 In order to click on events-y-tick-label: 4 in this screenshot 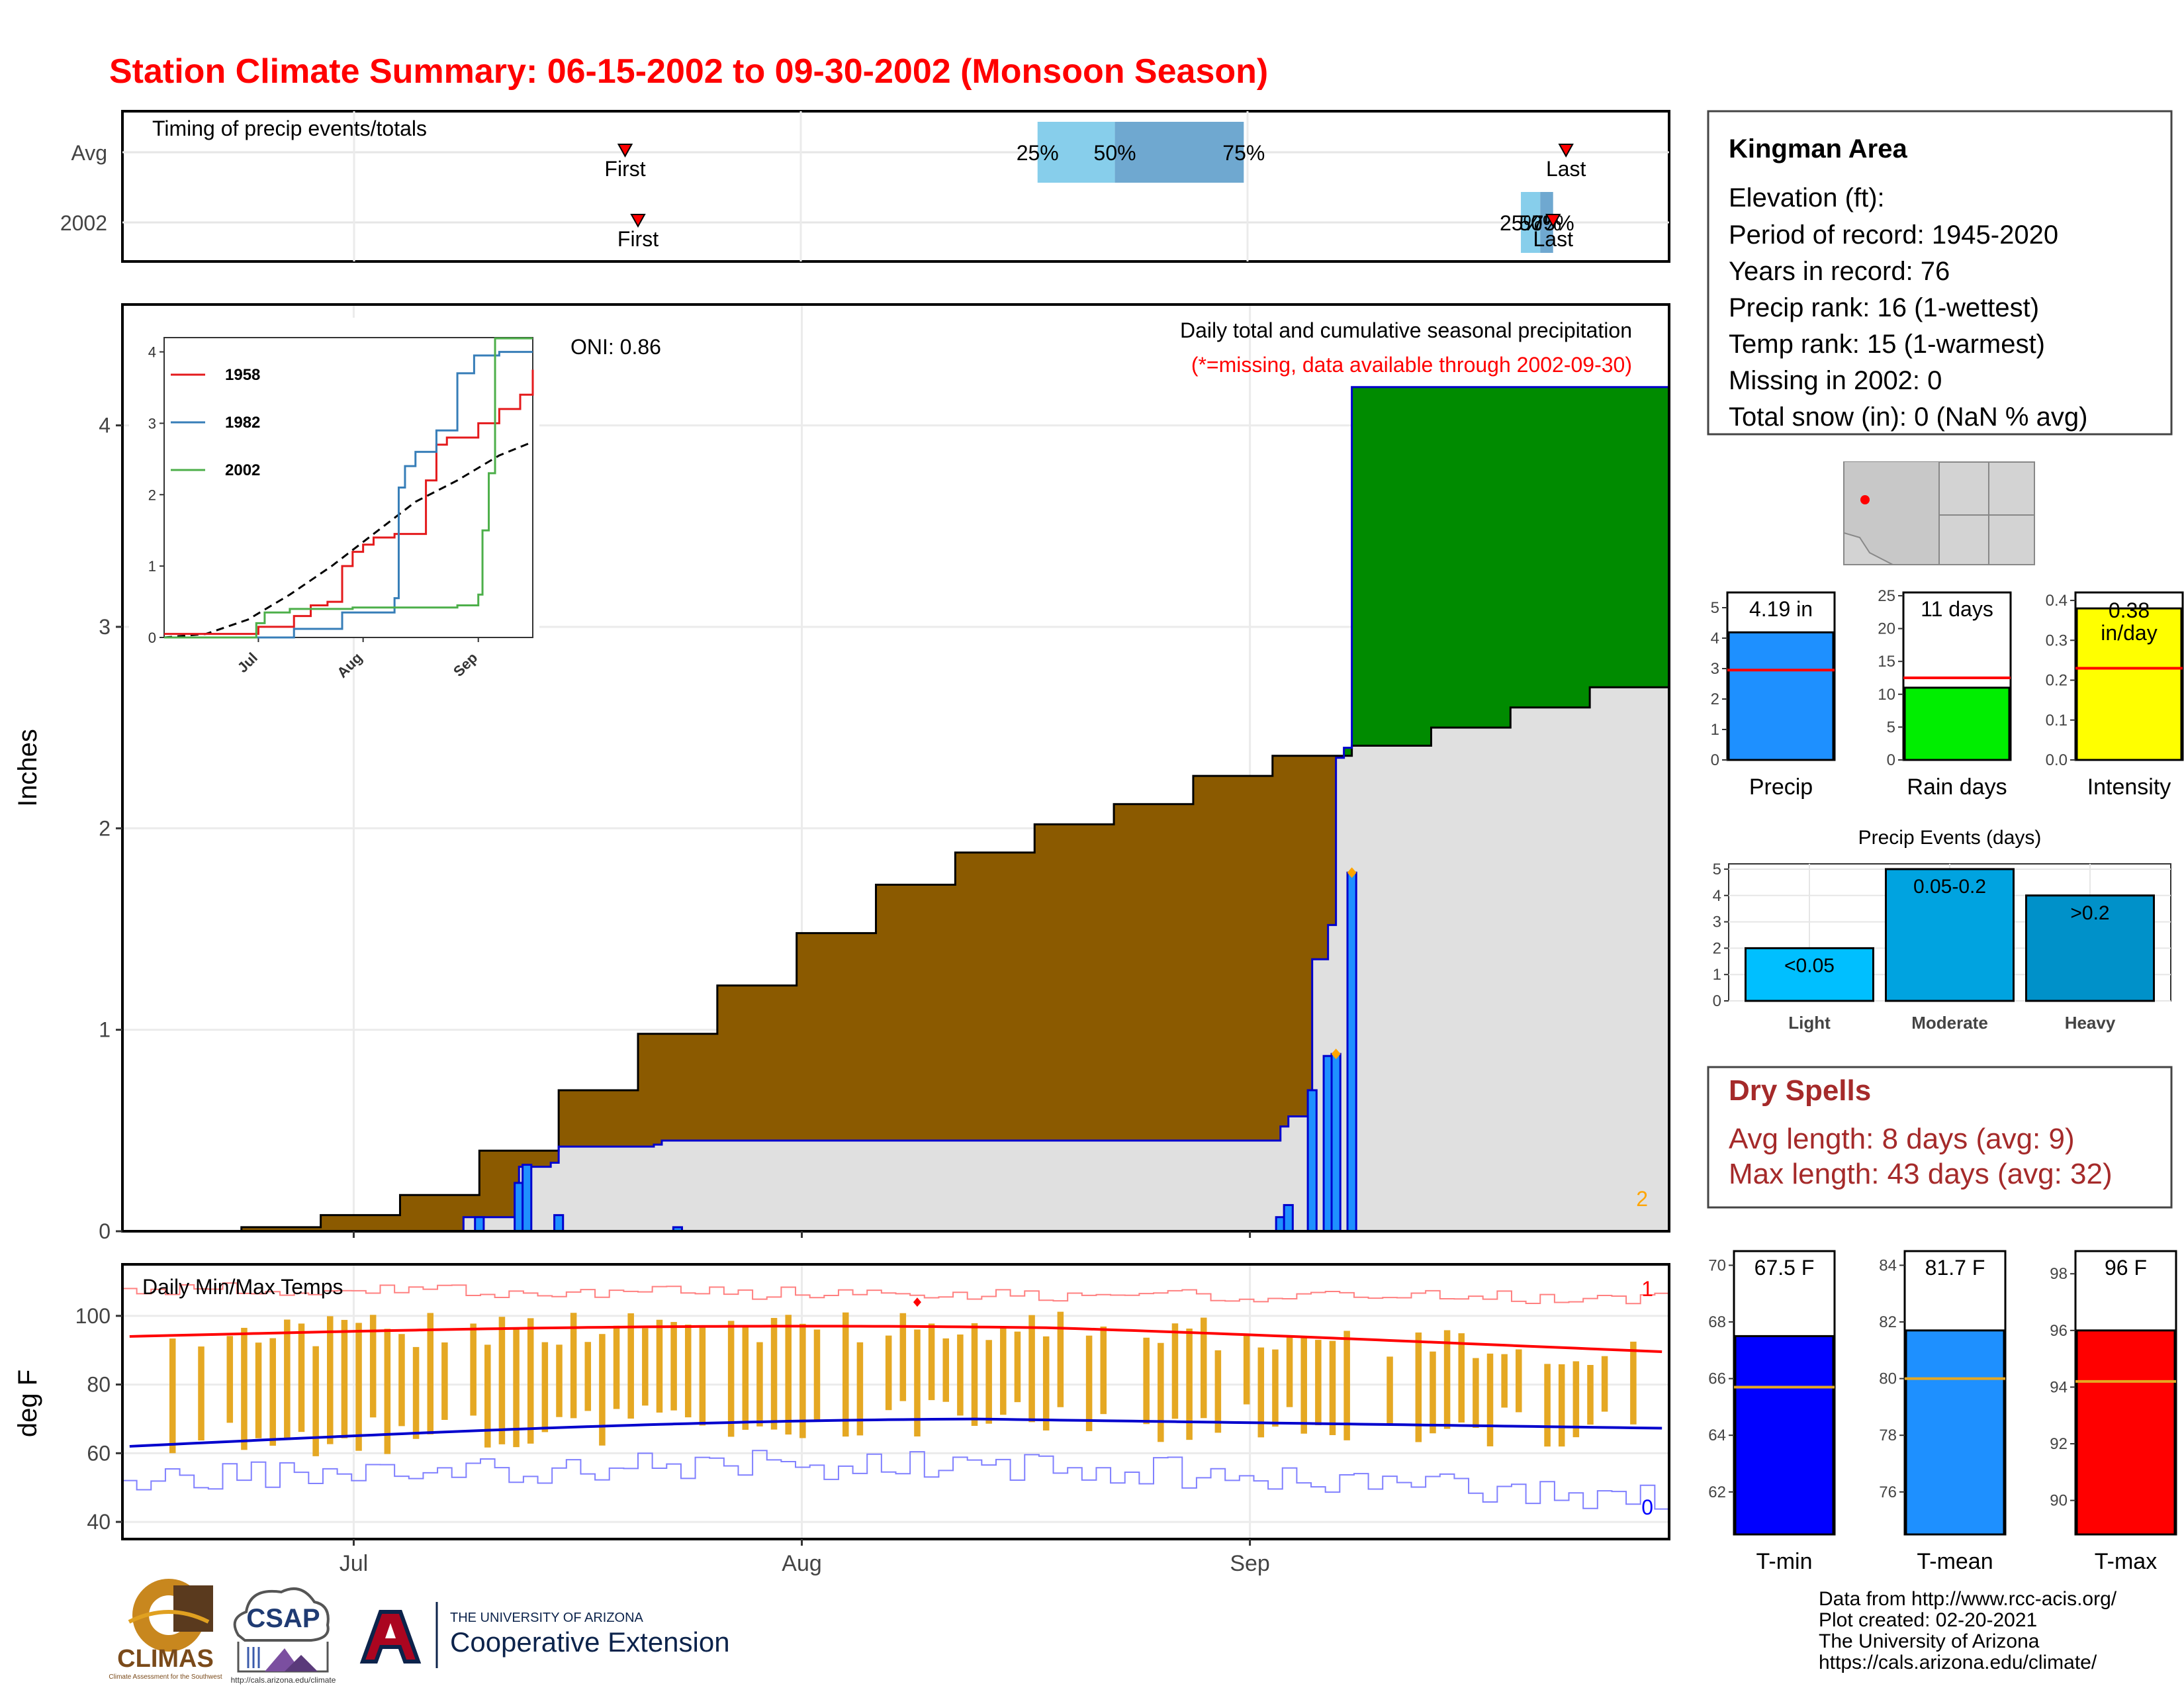, I will do `click(1717, 896)`.